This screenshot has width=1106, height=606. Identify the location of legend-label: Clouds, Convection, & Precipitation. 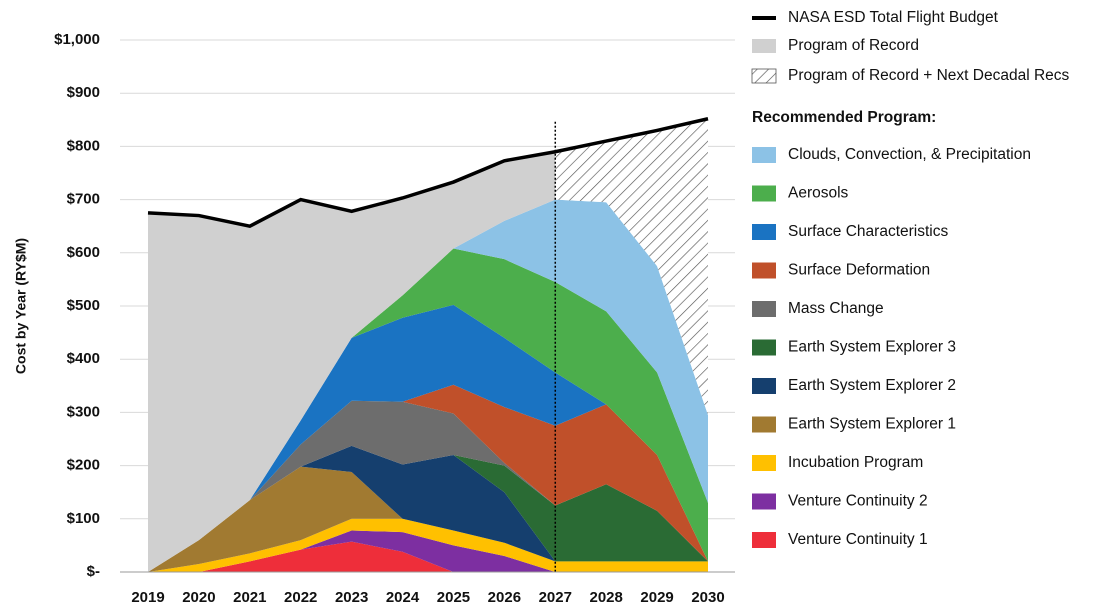
(909, 154).